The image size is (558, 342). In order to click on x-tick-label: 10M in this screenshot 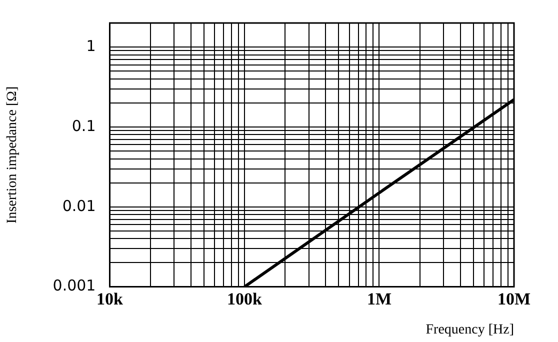, I will do `click(514, 298)`.